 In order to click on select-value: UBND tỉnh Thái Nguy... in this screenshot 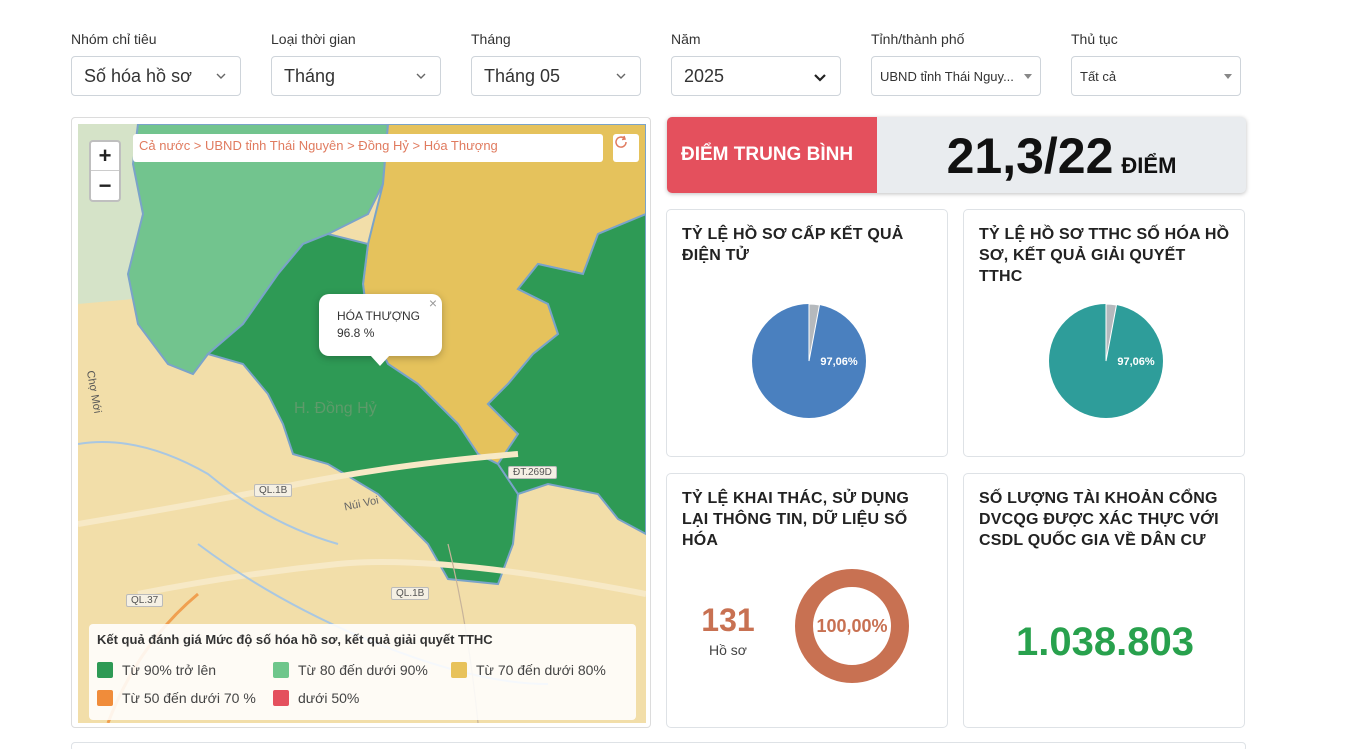, I will do `click(947, 76)`.